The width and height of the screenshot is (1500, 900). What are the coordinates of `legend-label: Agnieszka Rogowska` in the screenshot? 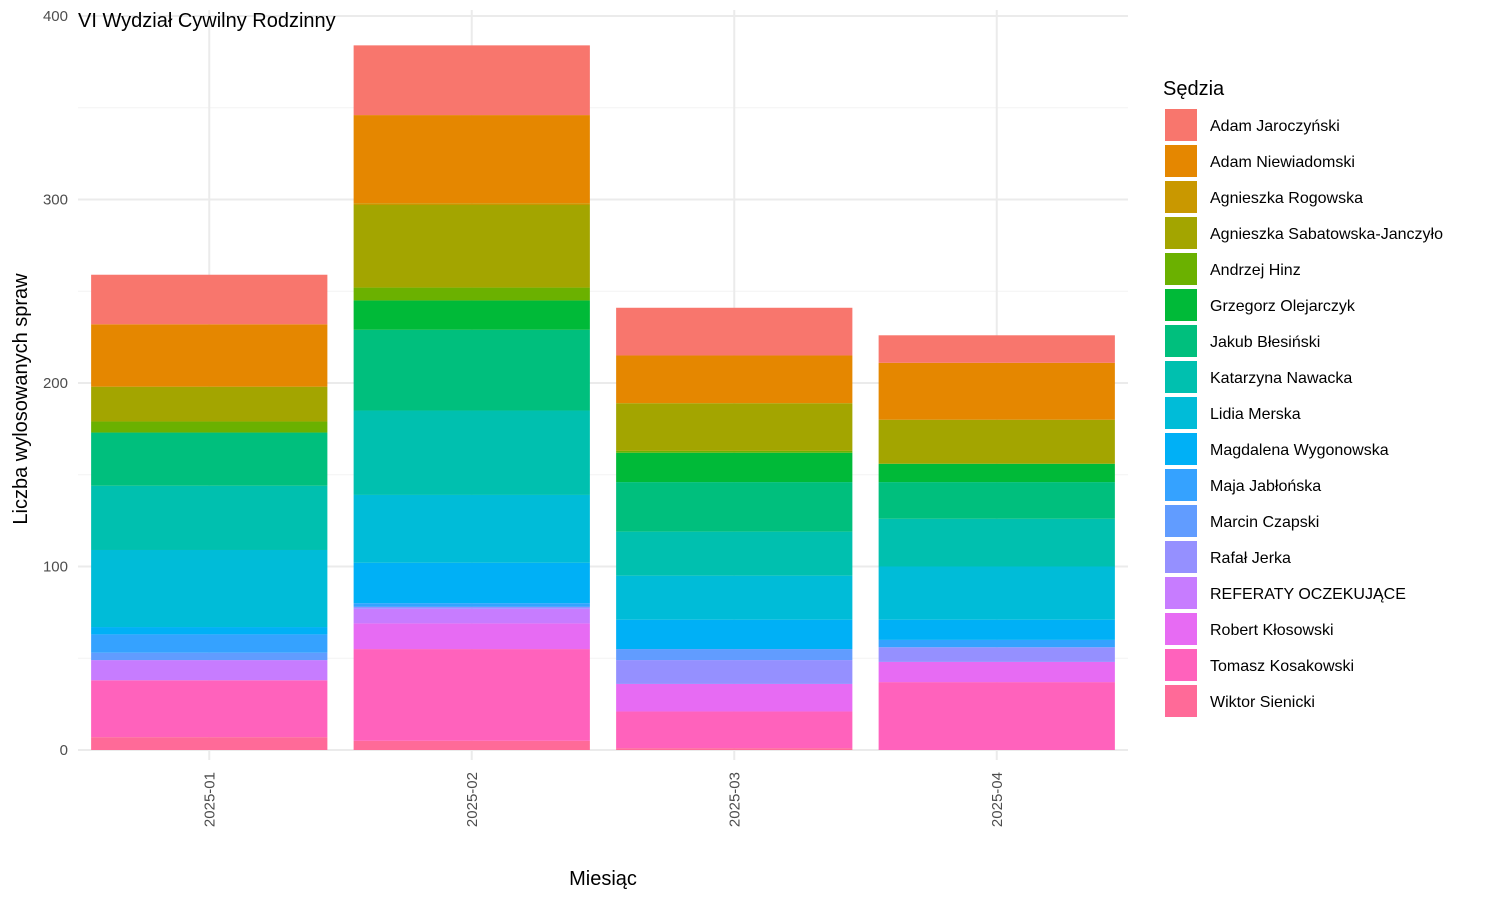 It's located at (1286, 198).